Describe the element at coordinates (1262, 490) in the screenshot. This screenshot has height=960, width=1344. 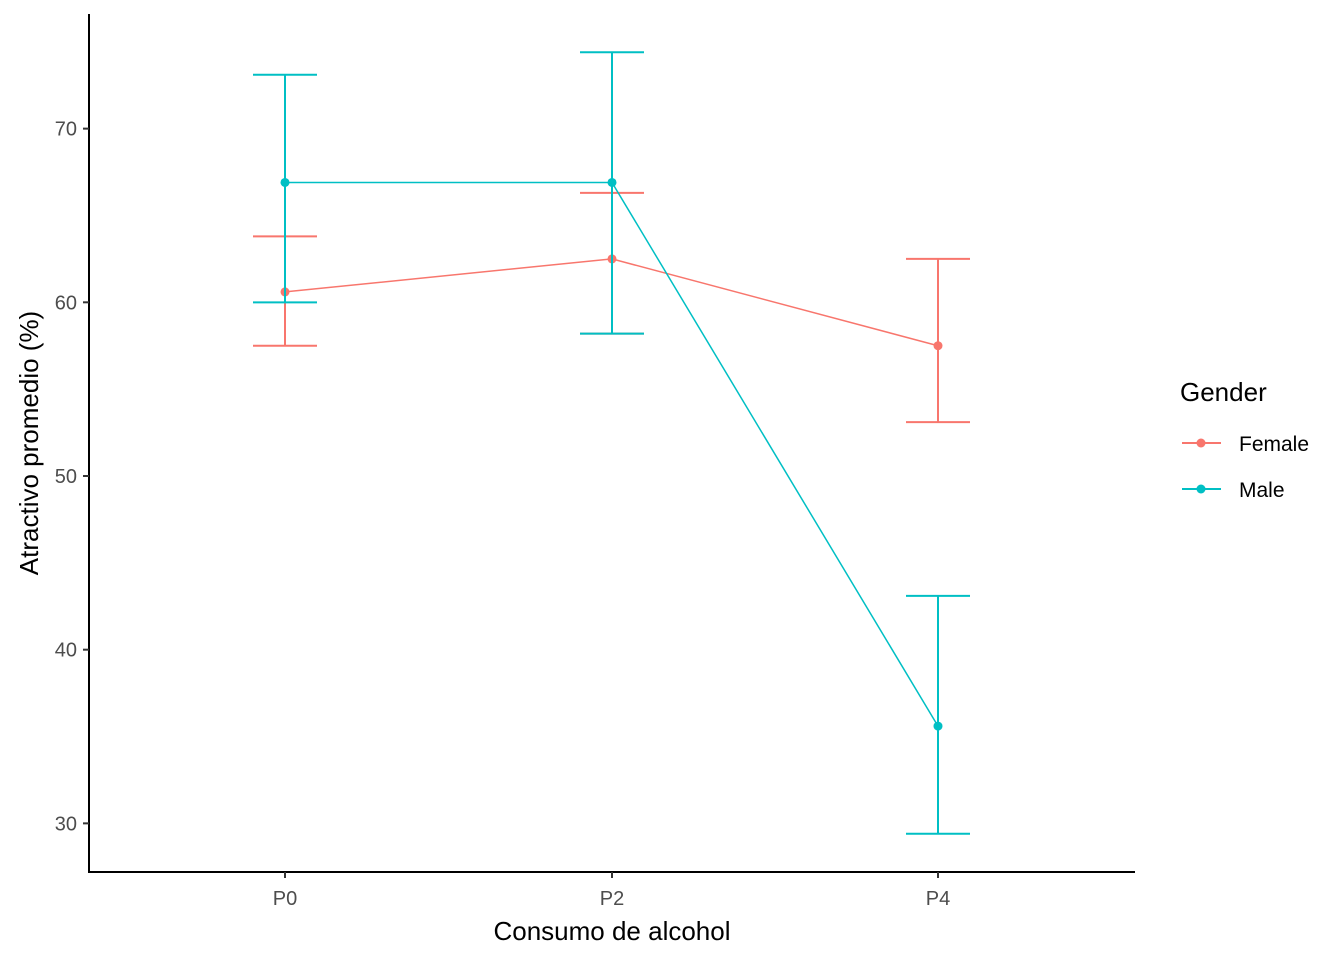
I see `legend-label: Male` at that location.